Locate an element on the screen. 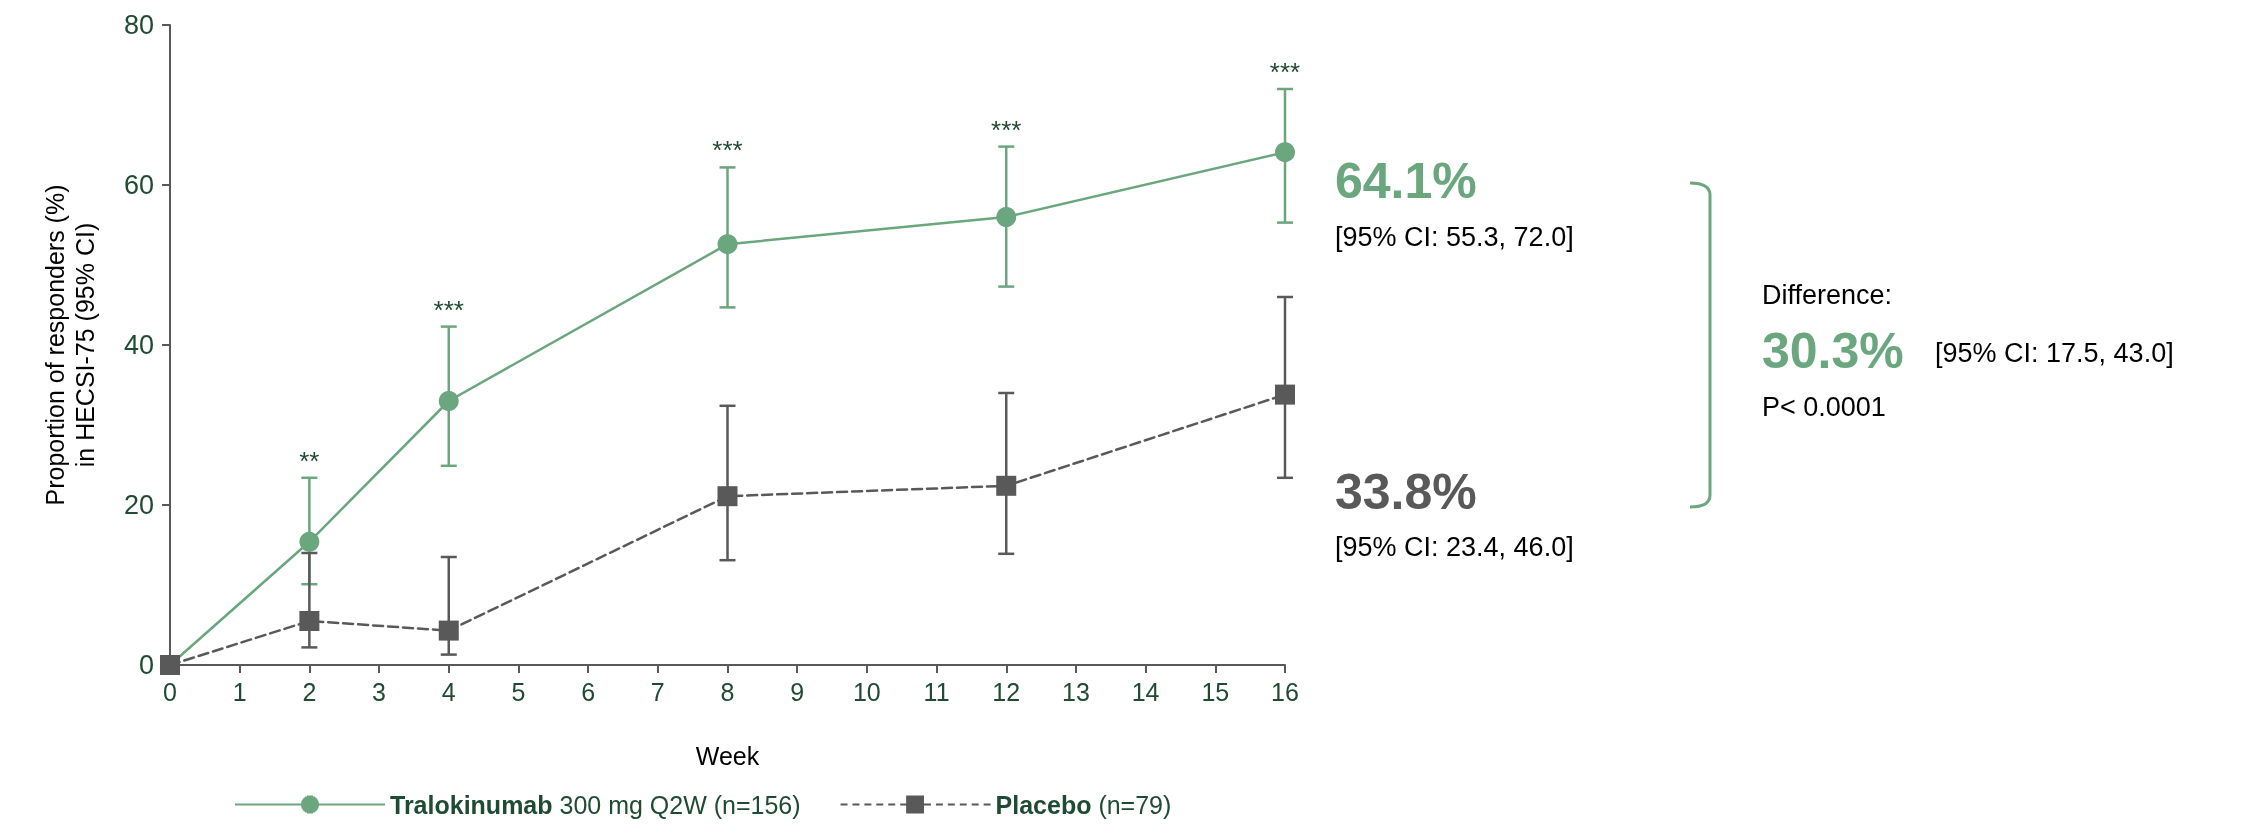  text: [95% CI: 23.4, 46.0] is located at coordinates (1454, 547).